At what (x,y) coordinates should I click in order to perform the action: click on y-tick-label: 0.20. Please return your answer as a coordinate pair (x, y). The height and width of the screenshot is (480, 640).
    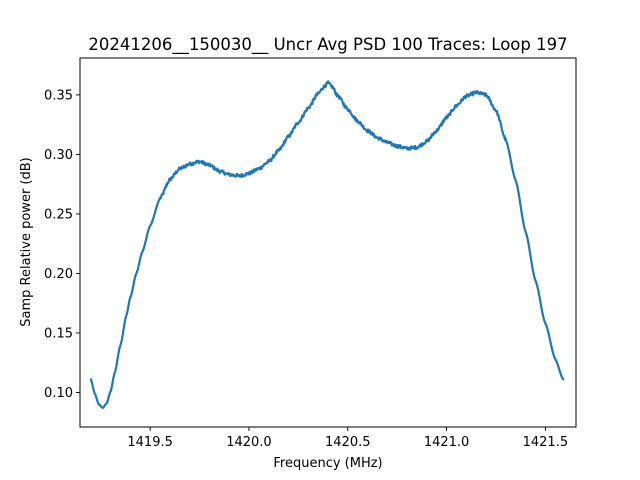
    Looking at the image, I should click on (58, 274).